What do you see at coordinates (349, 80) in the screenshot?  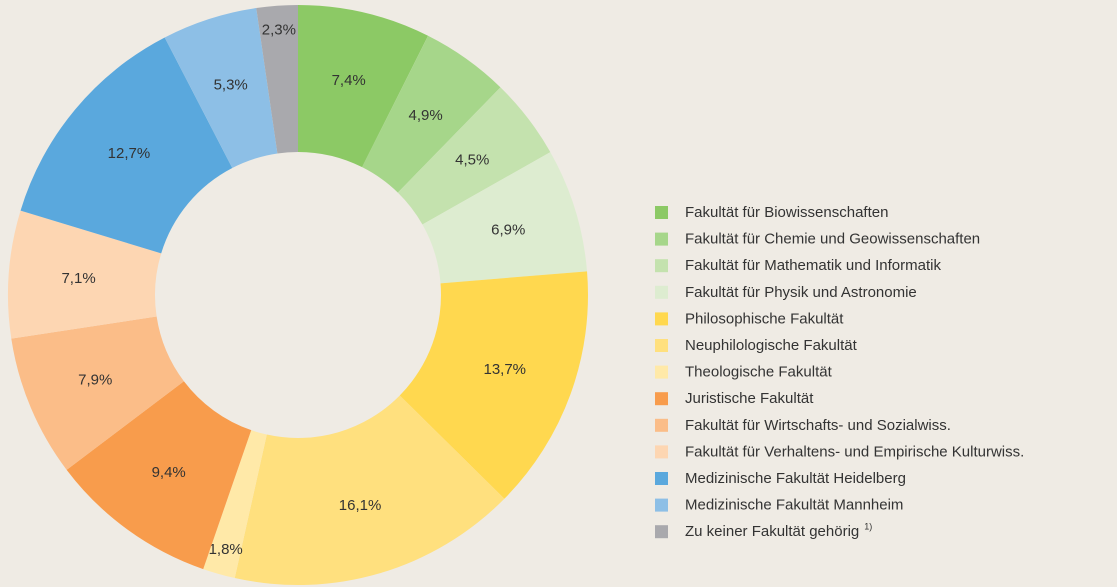 I see `value-label: 7,4%` at bounding box center [349, 80].